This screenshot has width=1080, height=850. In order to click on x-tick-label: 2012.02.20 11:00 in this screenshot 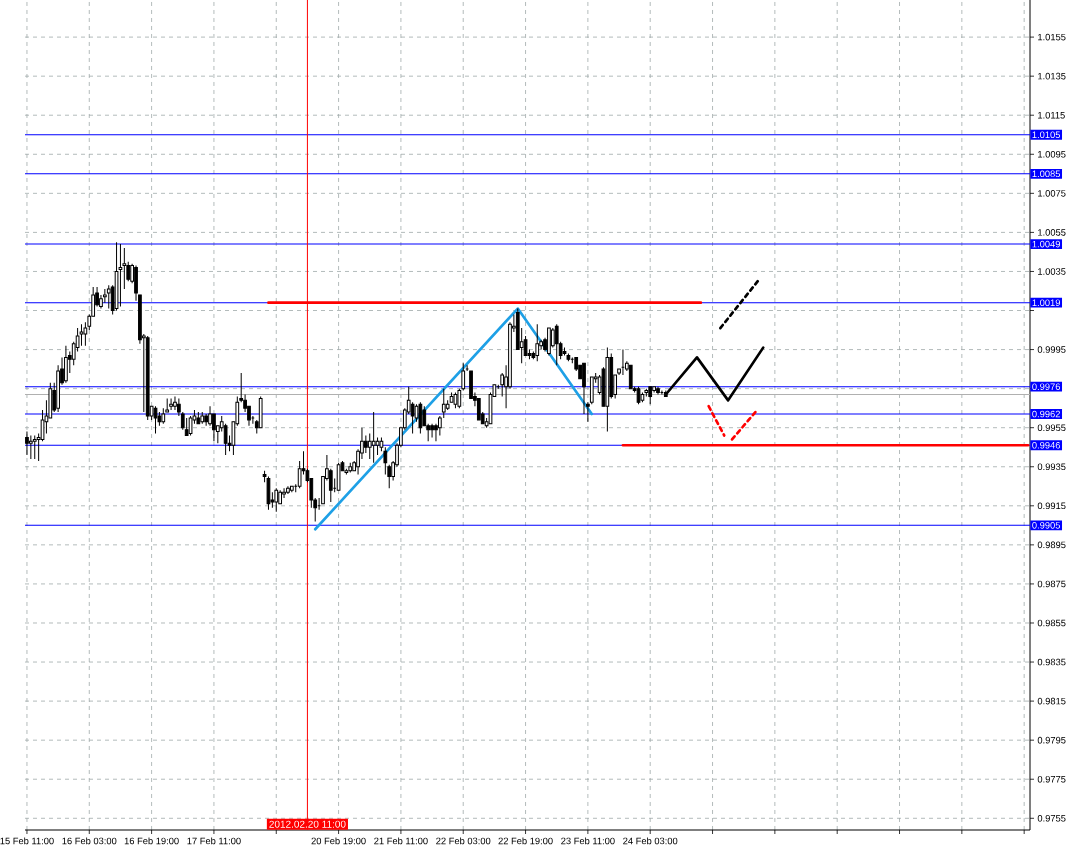, I will do `click(307, 824)`.